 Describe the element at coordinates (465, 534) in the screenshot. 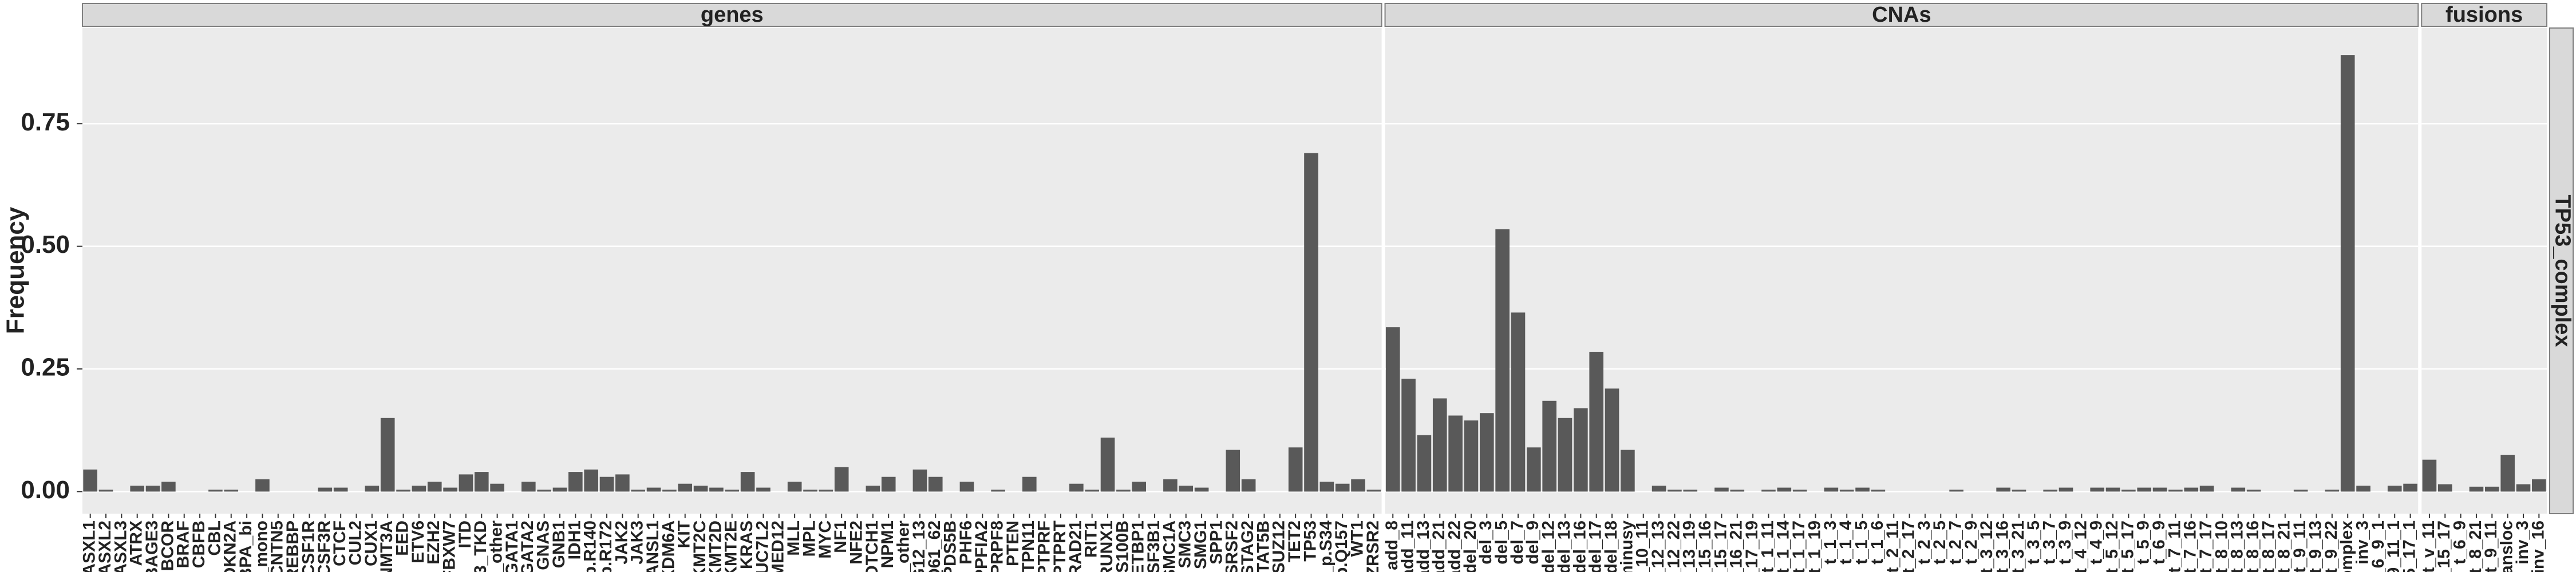

I see `x-tick-label: ITD` at that location.